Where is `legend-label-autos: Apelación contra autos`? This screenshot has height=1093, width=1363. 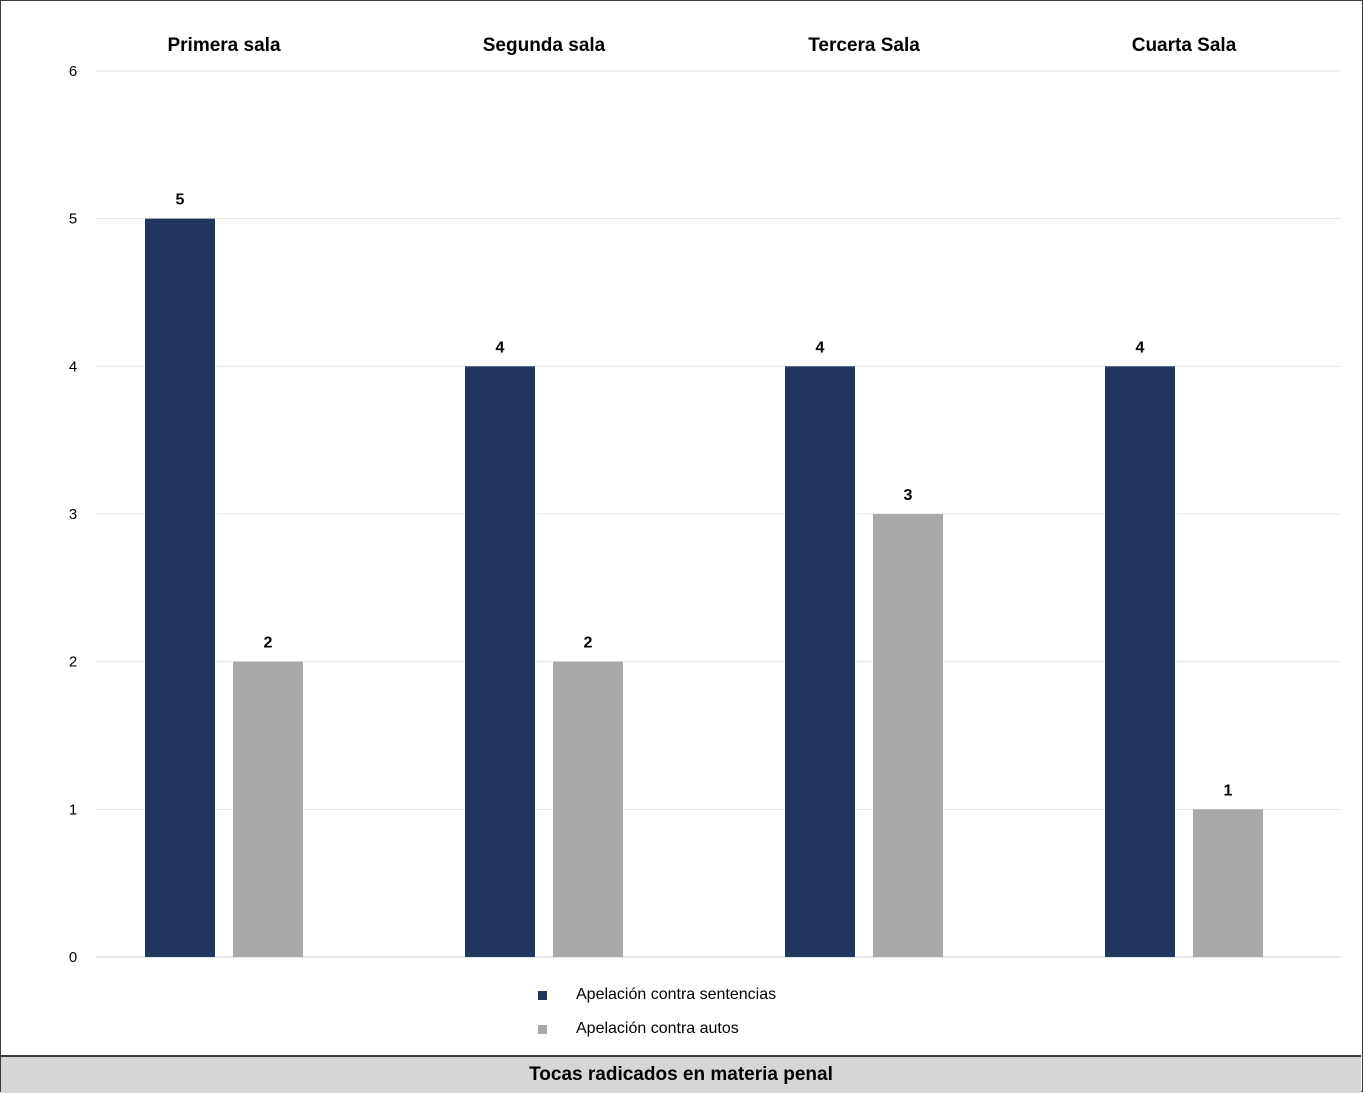 legend-label-autos: Apelación contra autos is located at coordinates (657, 1028).